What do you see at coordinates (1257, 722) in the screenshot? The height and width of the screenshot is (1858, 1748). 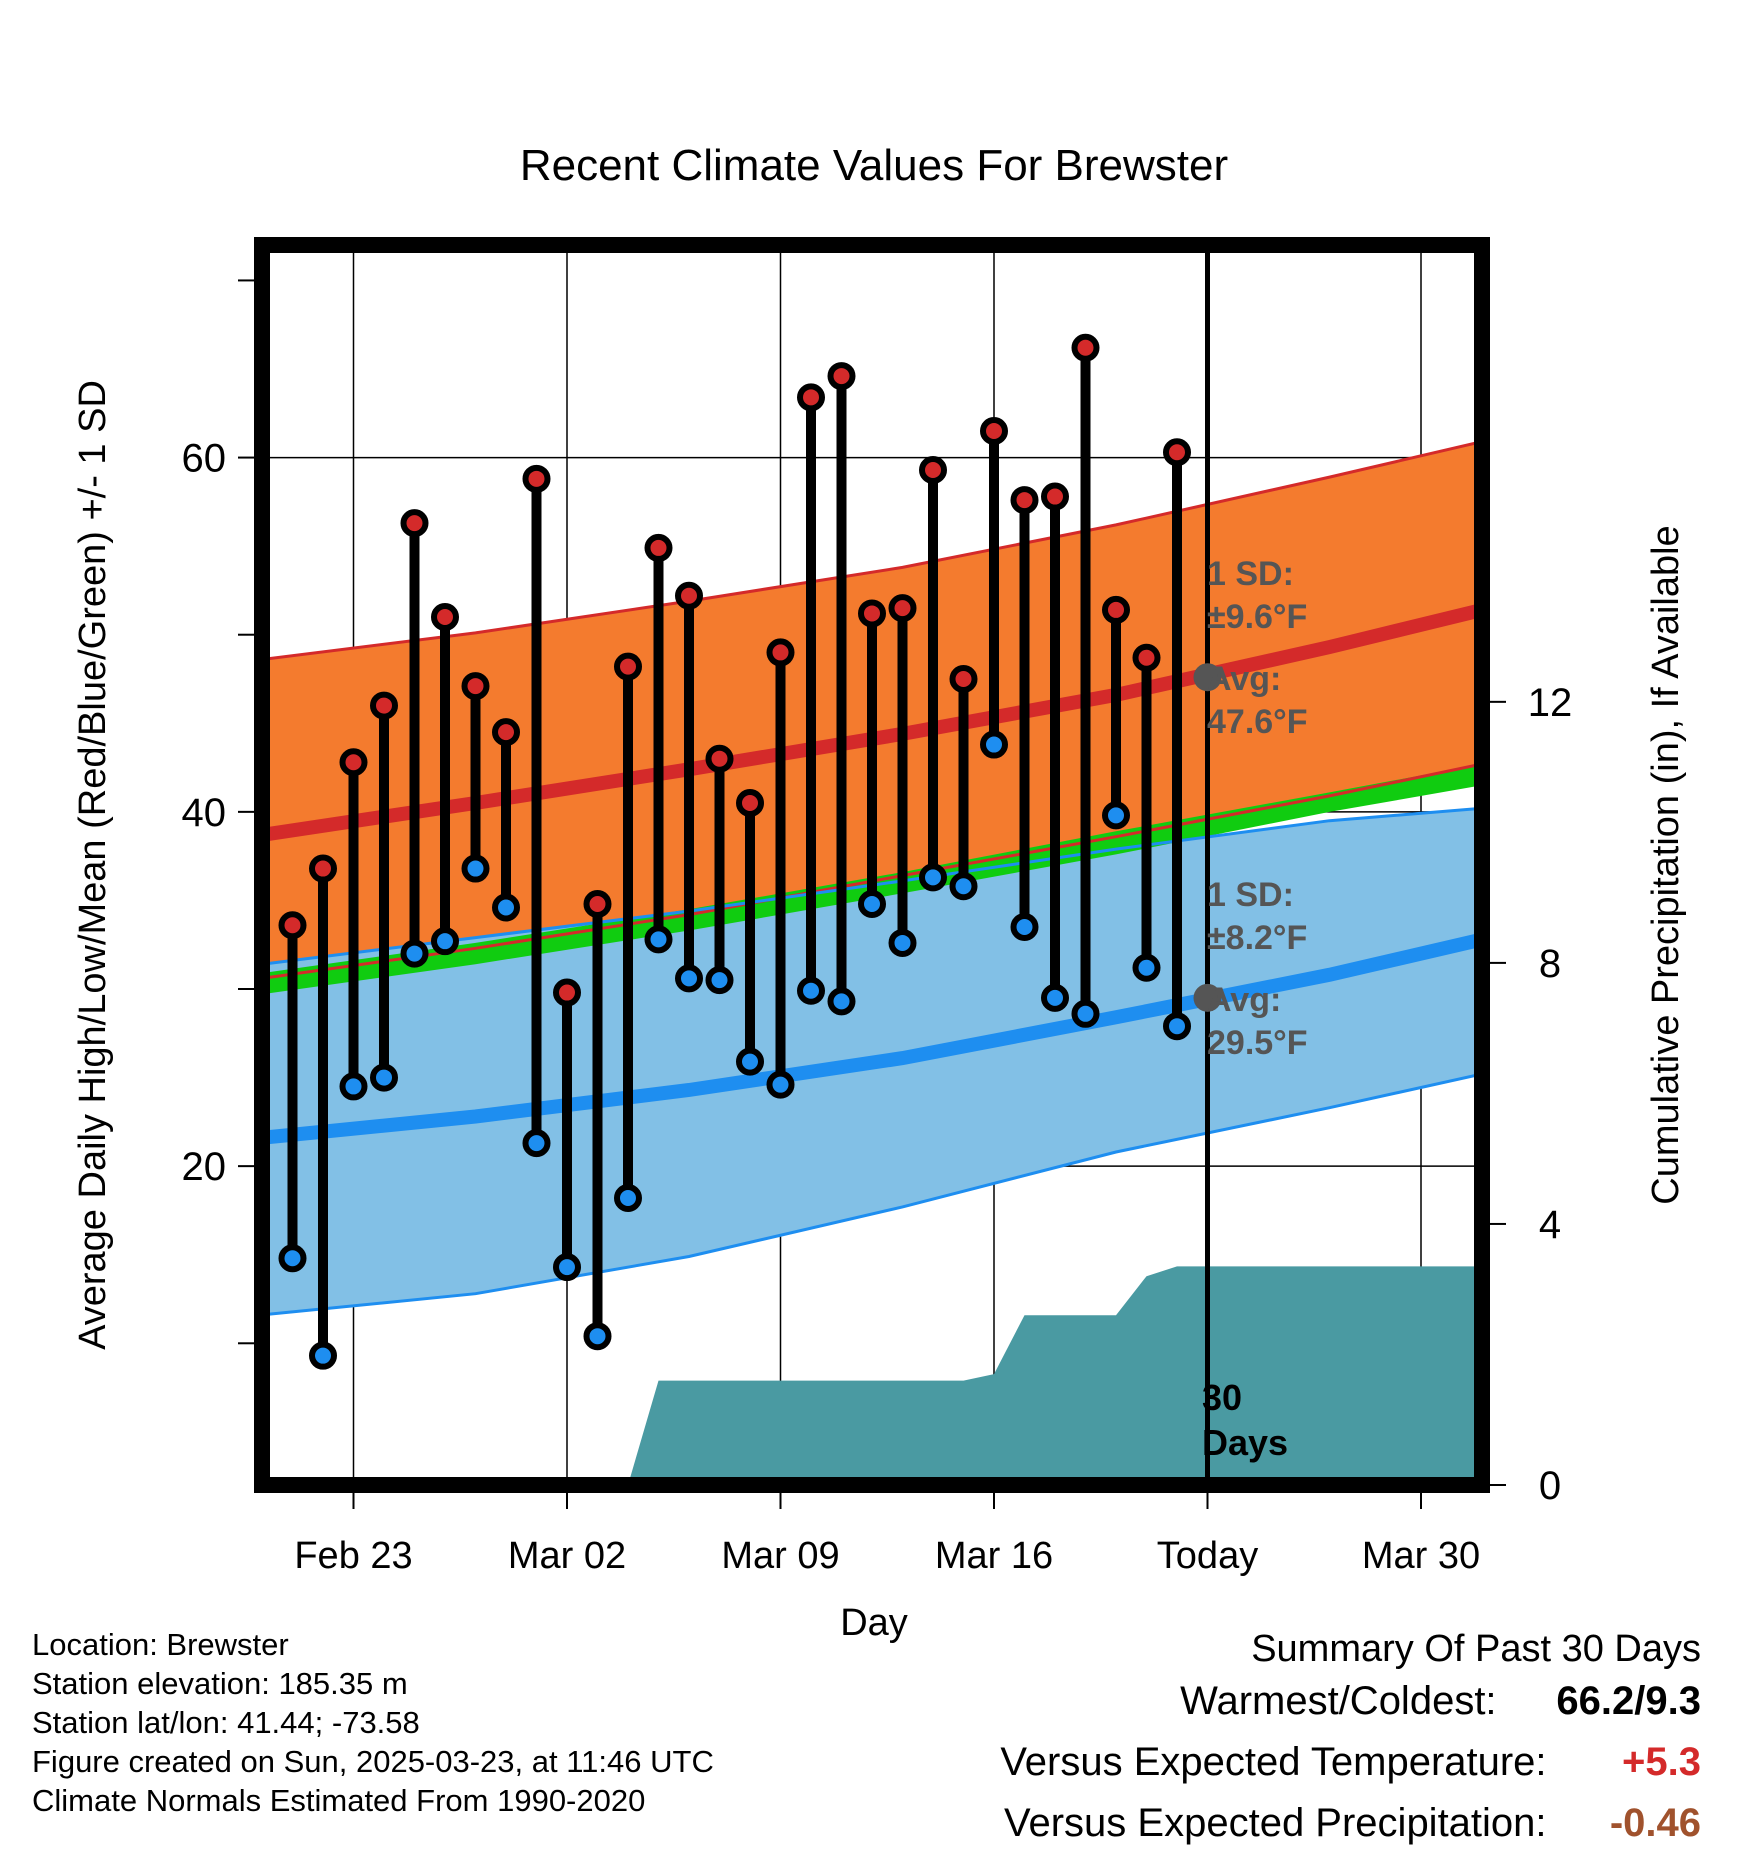 I see `high-avg-value: 47.6°F` at bounding box center [1257, 722].